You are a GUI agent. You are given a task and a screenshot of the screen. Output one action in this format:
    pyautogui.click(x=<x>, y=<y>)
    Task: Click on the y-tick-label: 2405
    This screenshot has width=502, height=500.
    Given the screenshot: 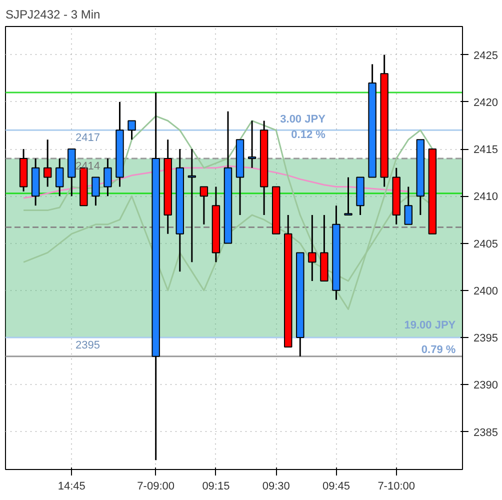 What is the action you would take?
    pyautogui.click(x=486, y=244)
    